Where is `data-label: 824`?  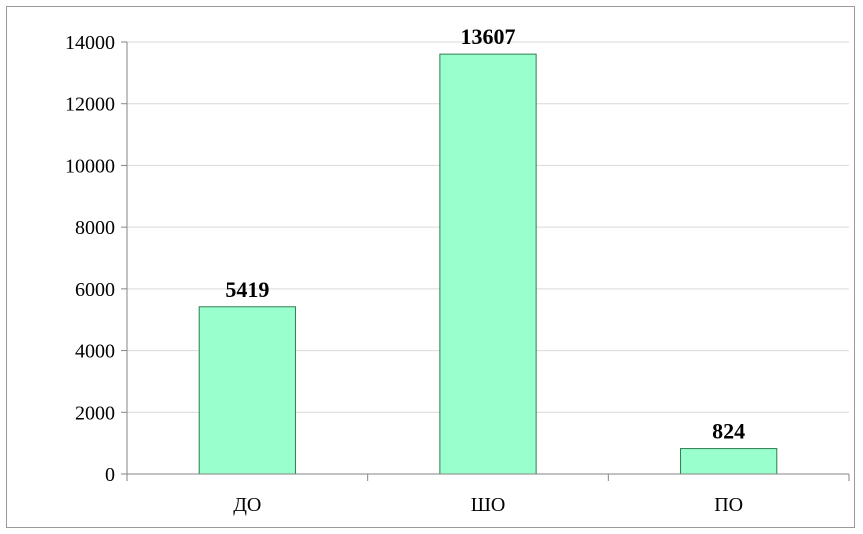 data-label: 824 is located at coordinates (728, 431).